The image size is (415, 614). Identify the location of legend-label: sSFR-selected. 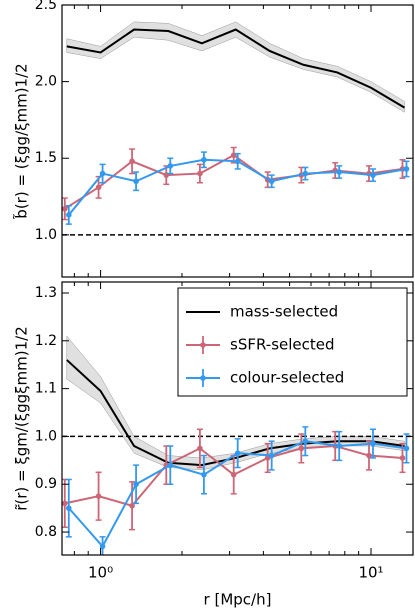
(282, 345).